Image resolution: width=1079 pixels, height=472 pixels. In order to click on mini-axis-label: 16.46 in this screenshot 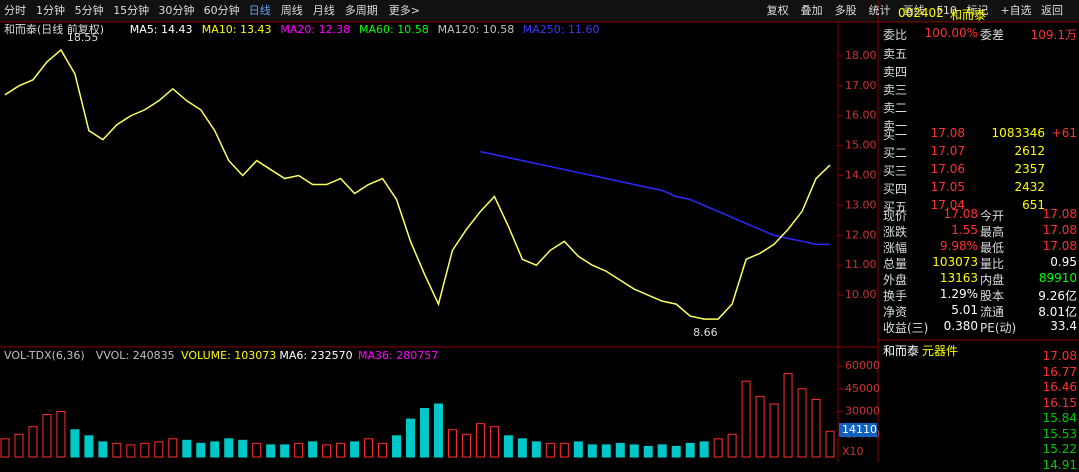, I will do `click(1059, 387)`.